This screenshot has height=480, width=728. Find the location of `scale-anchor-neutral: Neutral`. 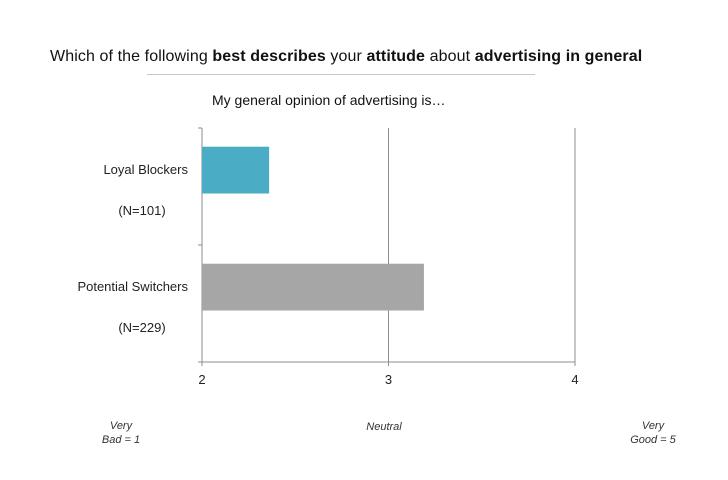

scale-anchor-neutral: Neutral is located at coordinates (384, 427).